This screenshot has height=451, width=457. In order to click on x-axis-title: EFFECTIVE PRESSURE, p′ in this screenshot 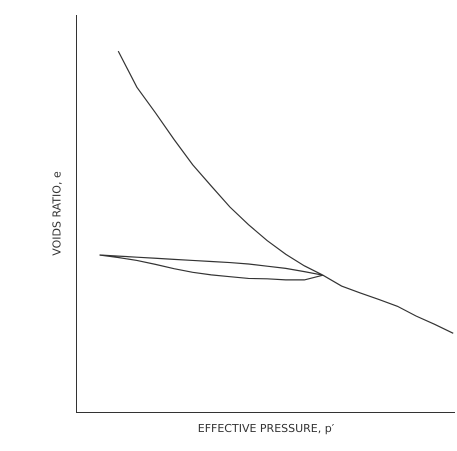, I will do `click(266, 429)`.